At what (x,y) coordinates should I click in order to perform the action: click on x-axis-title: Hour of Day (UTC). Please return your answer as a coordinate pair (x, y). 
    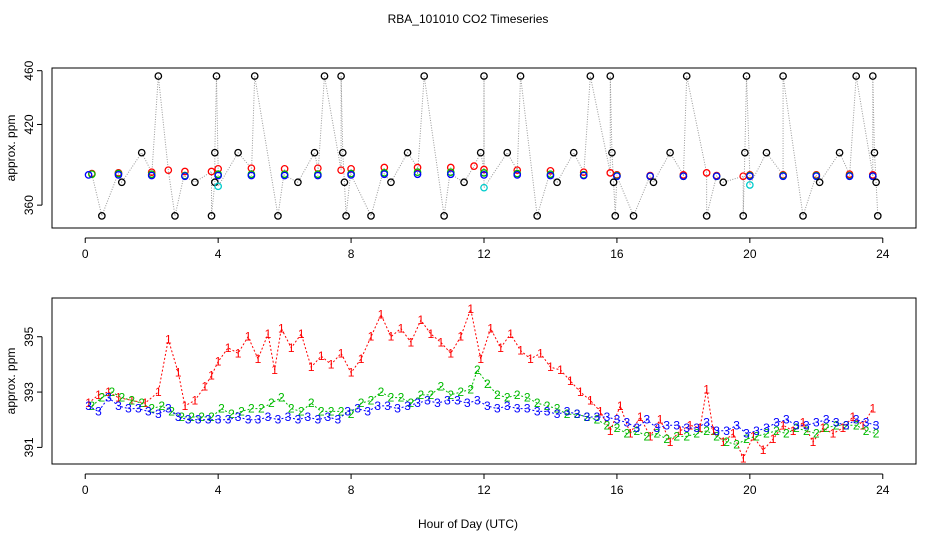
    Looking at the image, I should click on (468, 524).